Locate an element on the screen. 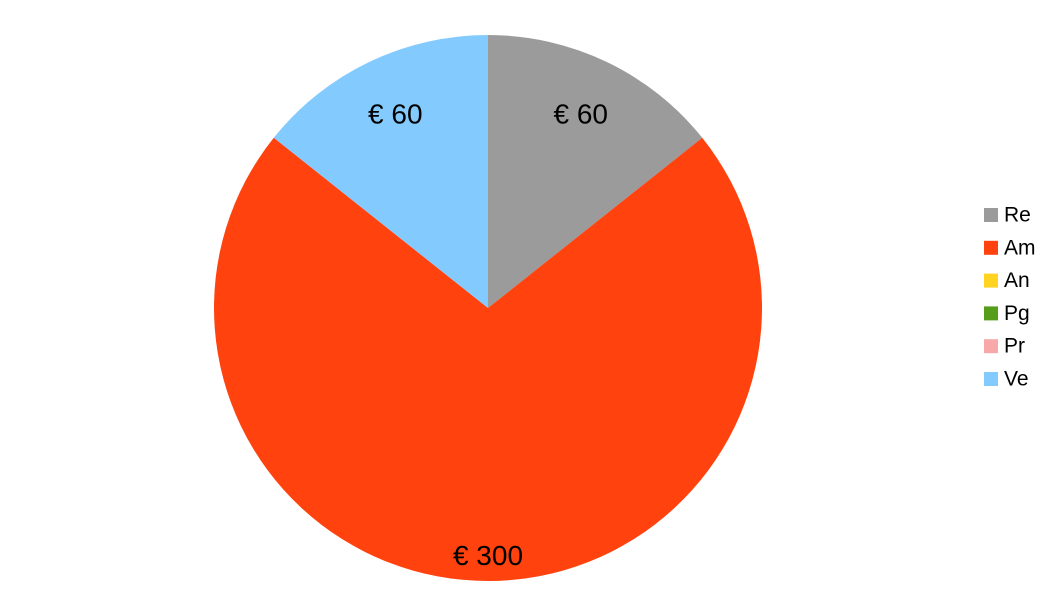 The image size is (1060, 600). legend-swatch-re is located at coordinates (991, 215).